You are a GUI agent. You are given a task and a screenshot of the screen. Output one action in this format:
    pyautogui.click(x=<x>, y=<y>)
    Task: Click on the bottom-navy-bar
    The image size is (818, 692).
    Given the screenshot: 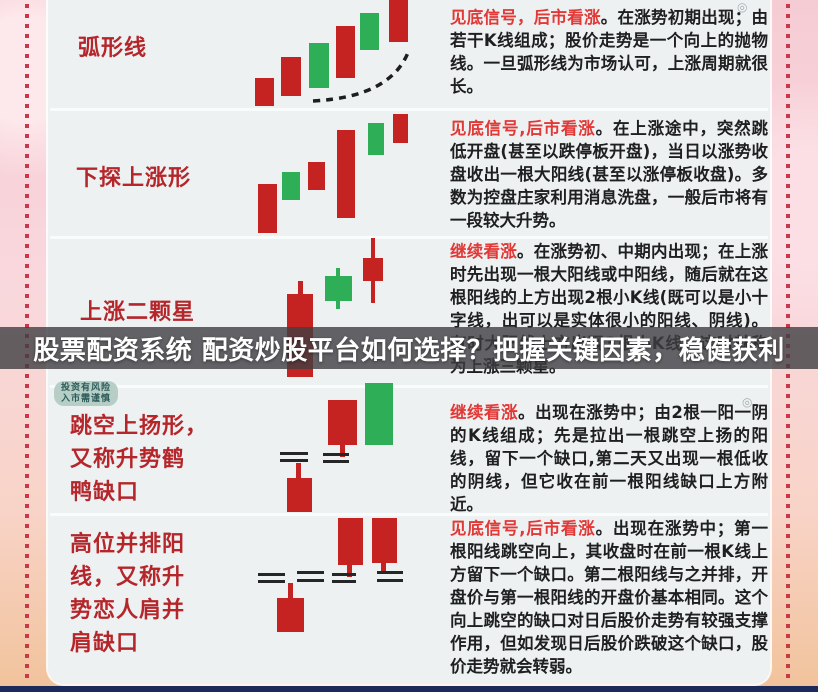 What is the action you would take?
    pyautogui.click(x=409, y=689)
    